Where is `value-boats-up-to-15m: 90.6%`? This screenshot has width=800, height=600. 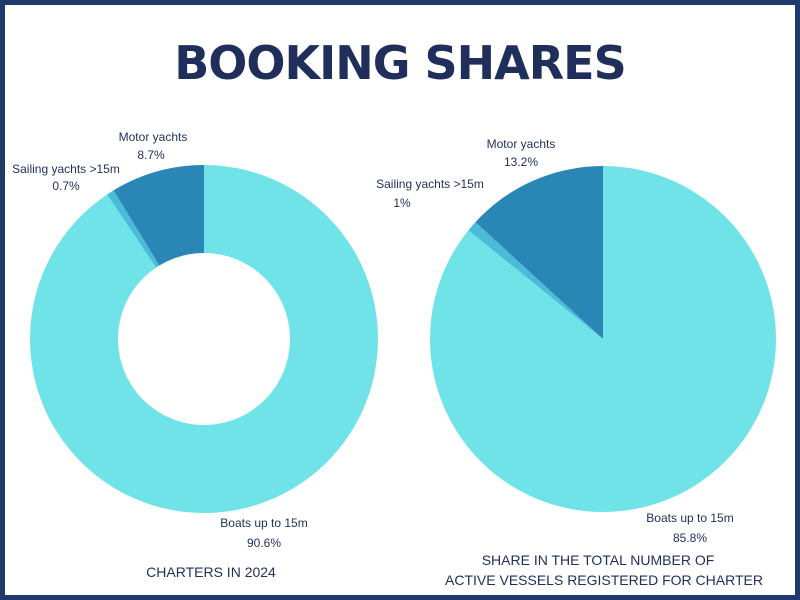 value-boats-up-to-15m: 90.6% is located at coordinates (264, 543).